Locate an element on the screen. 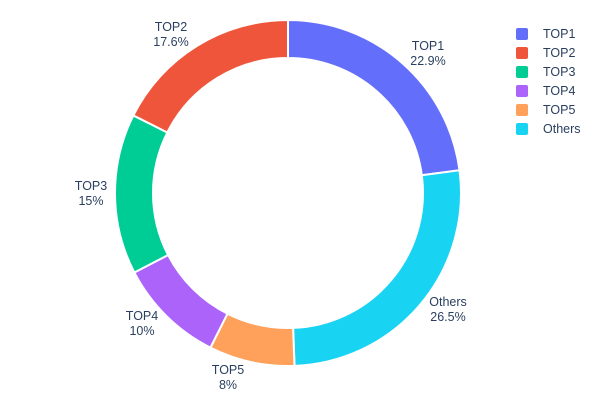  legend-item-top1: TOP1 is located at coordinates (548, 33).